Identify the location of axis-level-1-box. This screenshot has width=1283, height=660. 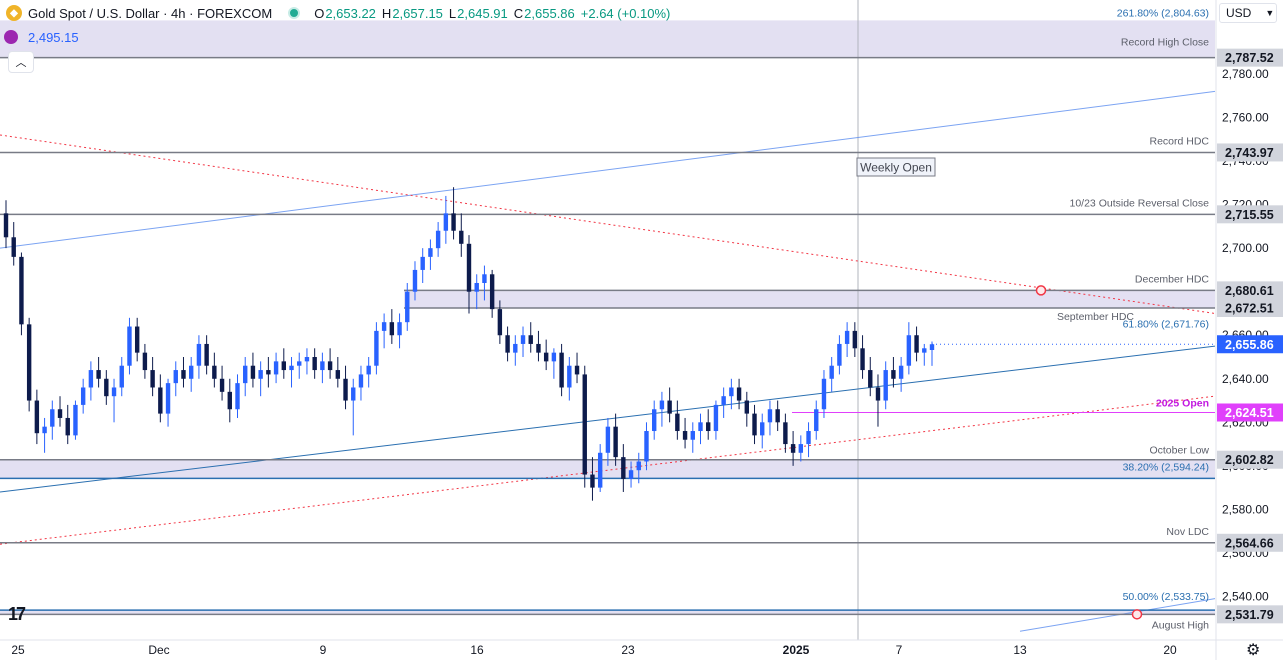
(1250, 57).